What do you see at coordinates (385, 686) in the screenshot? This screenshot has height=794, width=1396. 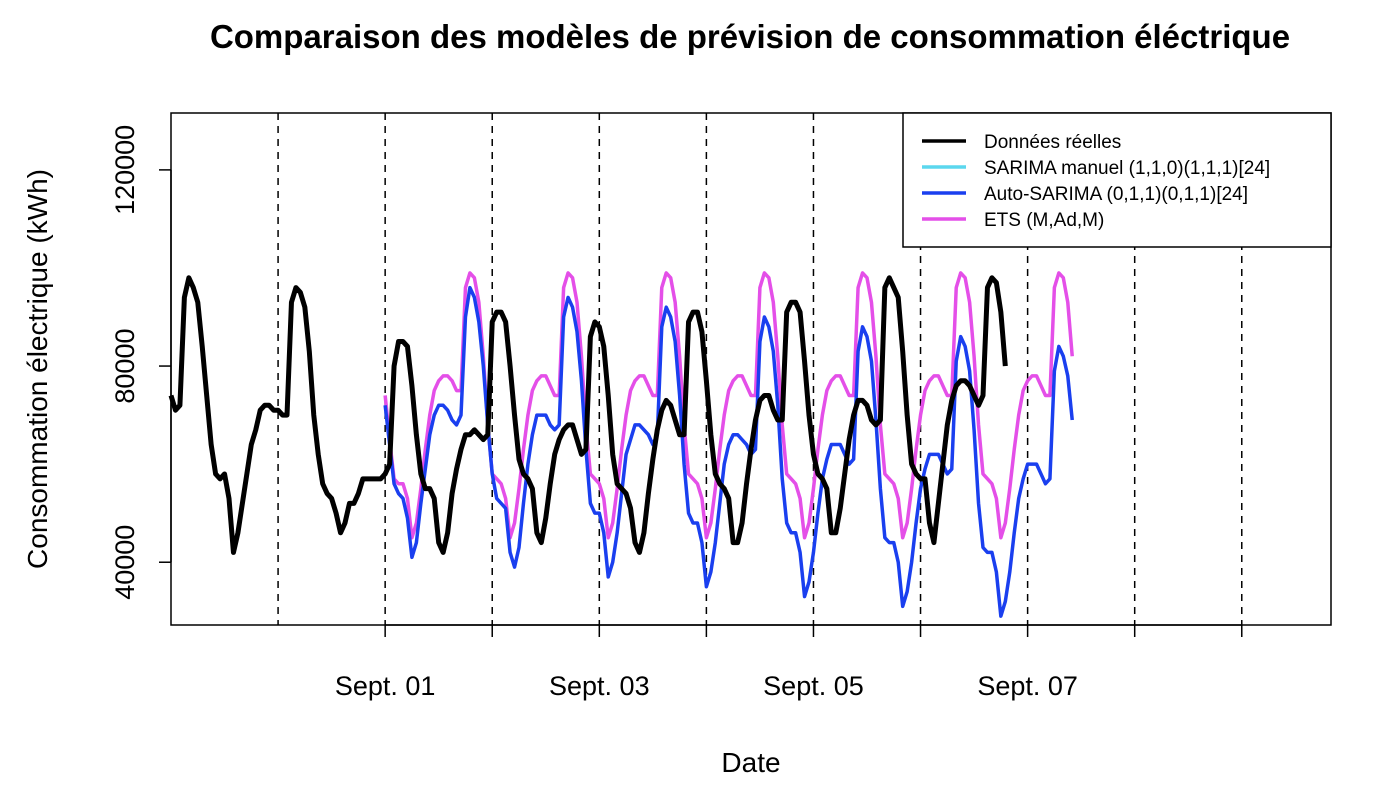 I see `x-tick-label: Sept. 01` at bounding box center [385, 686].